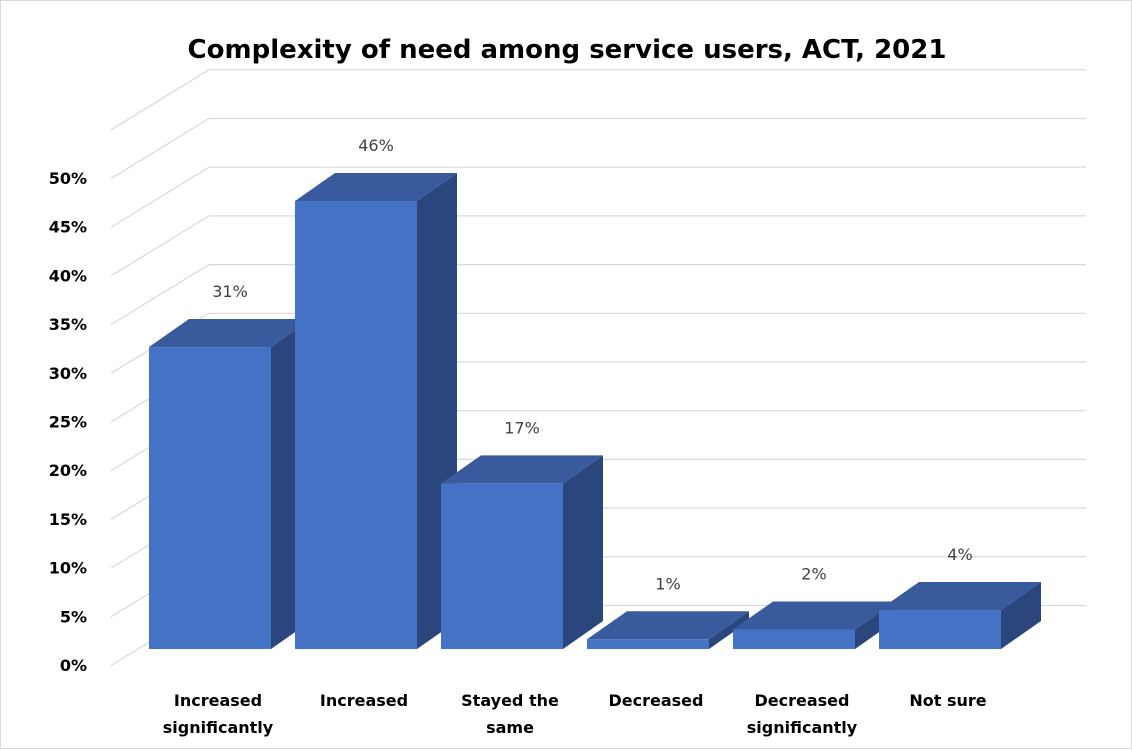 The image size is (1132, 750). What do you see at coordinates (73, 616) in the screenshot?
I see `y-tick-label: 5%` at bounding box center [73, 616].